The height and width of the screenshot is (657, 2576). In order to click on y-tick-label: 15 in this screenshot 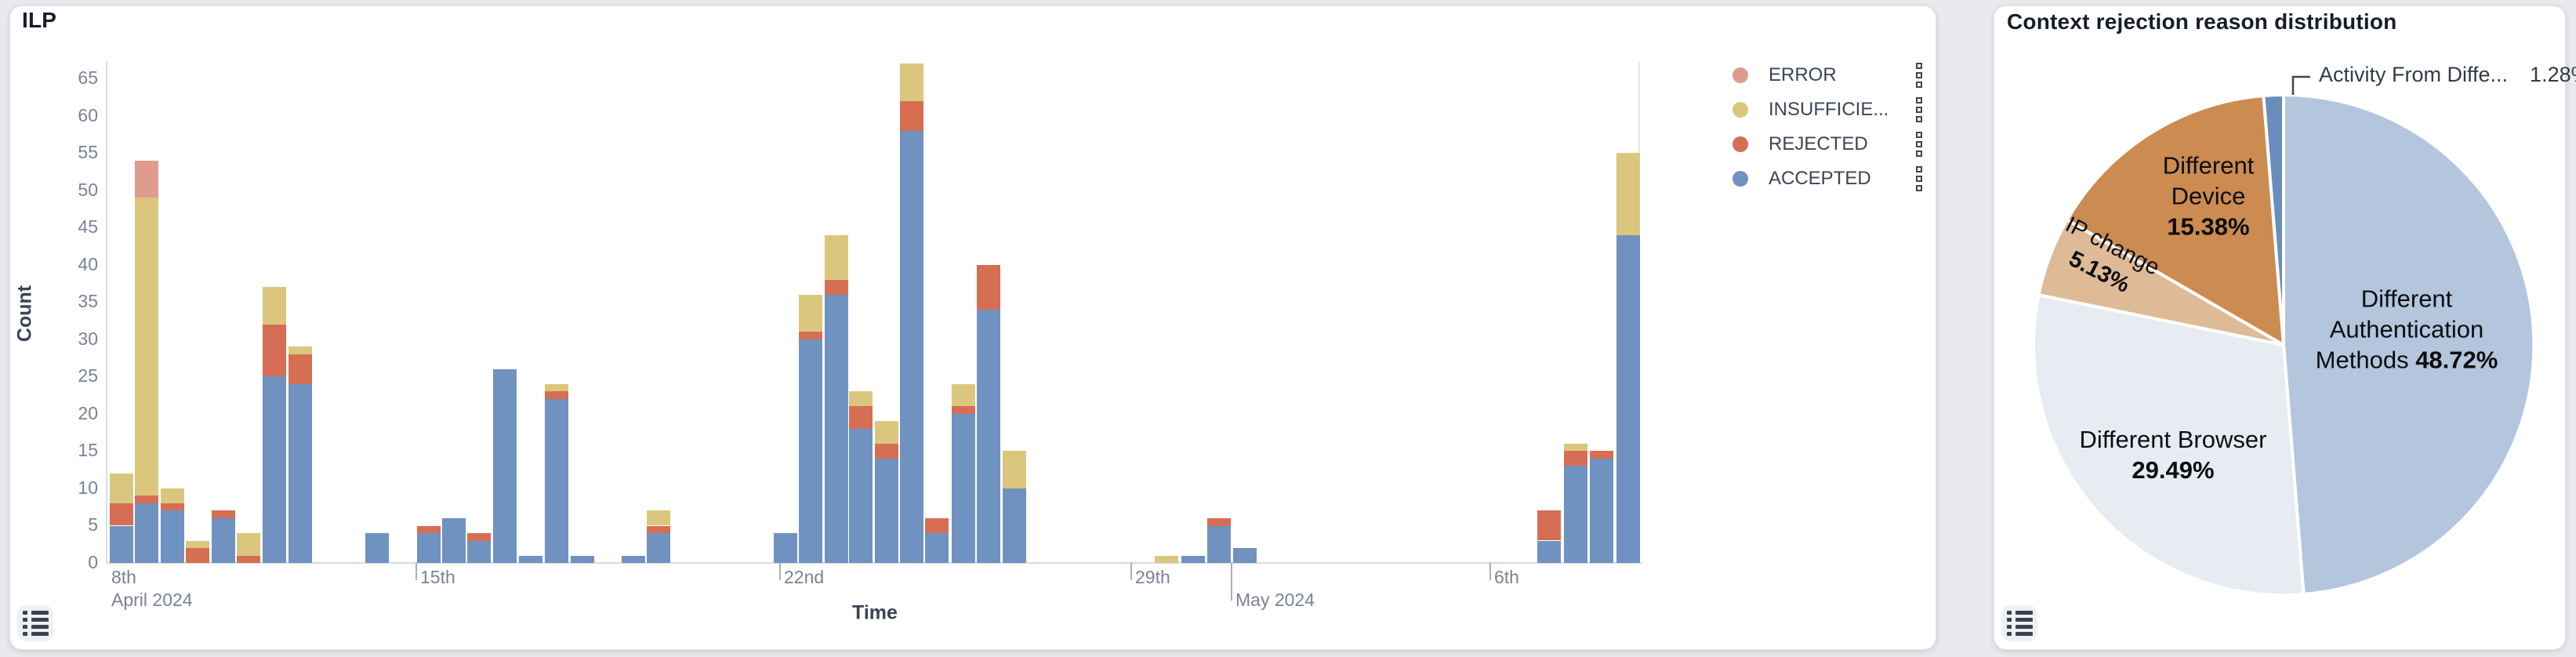, I will do `click(88, 450)`.